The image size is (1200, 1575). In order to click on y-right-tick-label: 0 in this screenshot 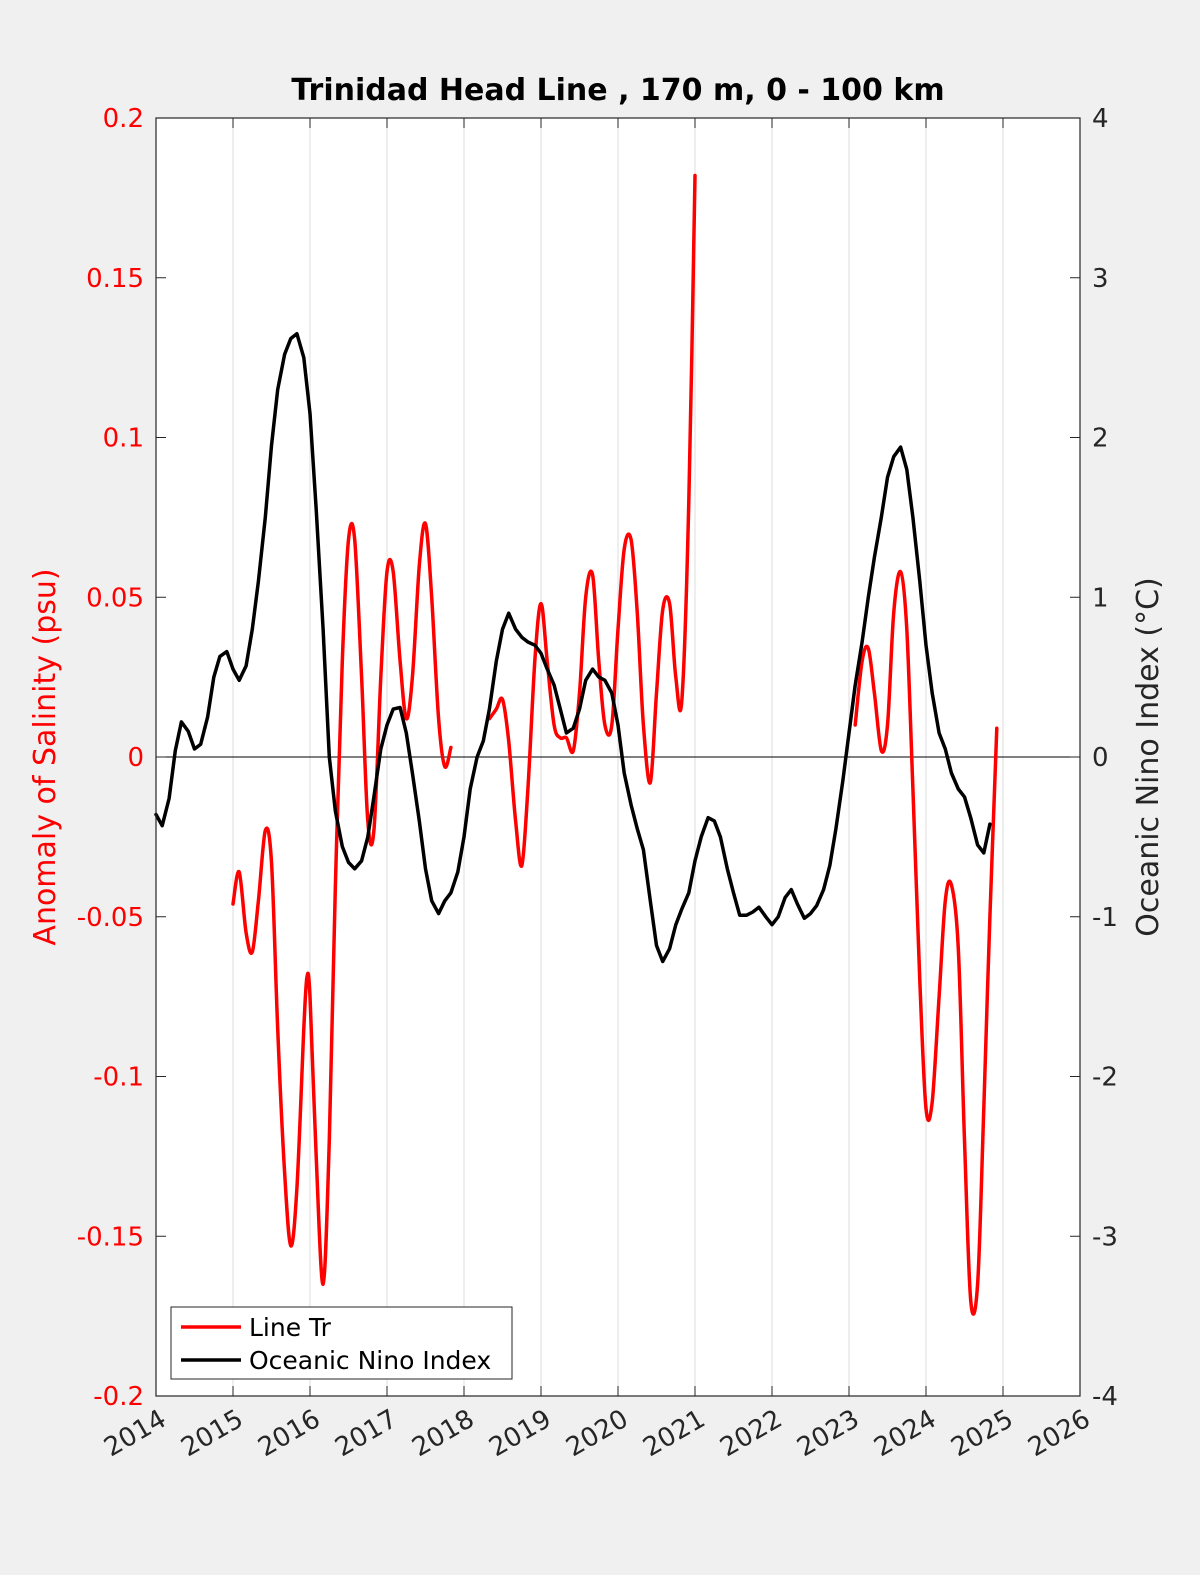, I will do `click(1100, 758)`.